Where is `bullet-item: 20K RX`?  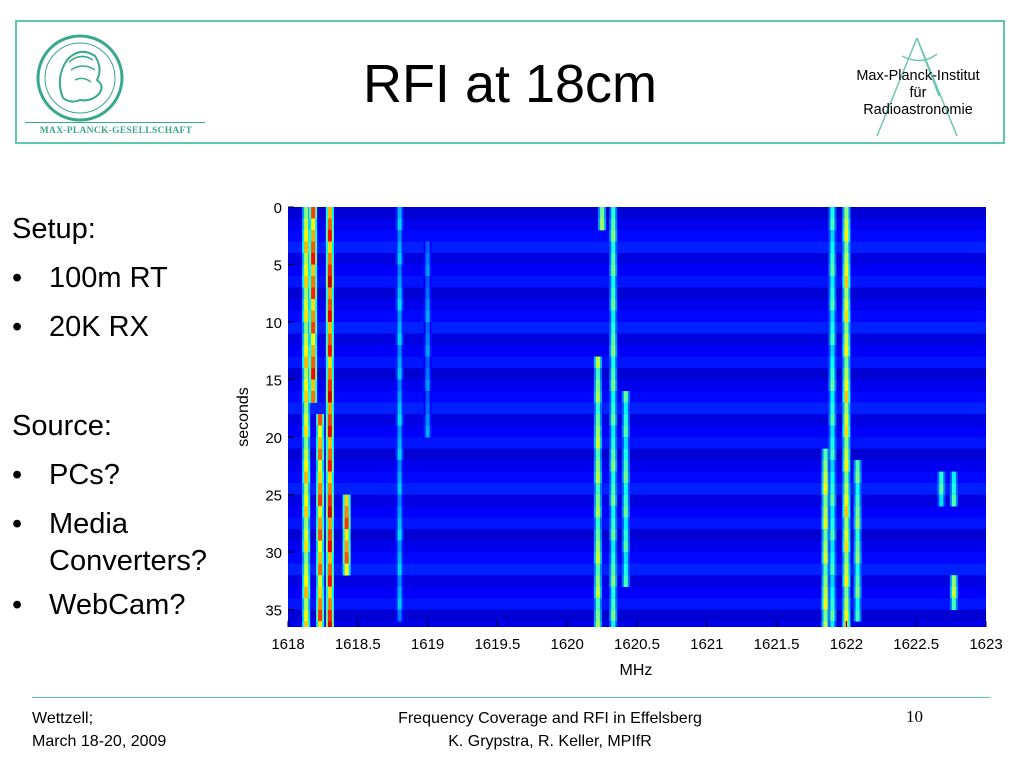 bullet-item: 20K RX is located at coordinates (109, 327).